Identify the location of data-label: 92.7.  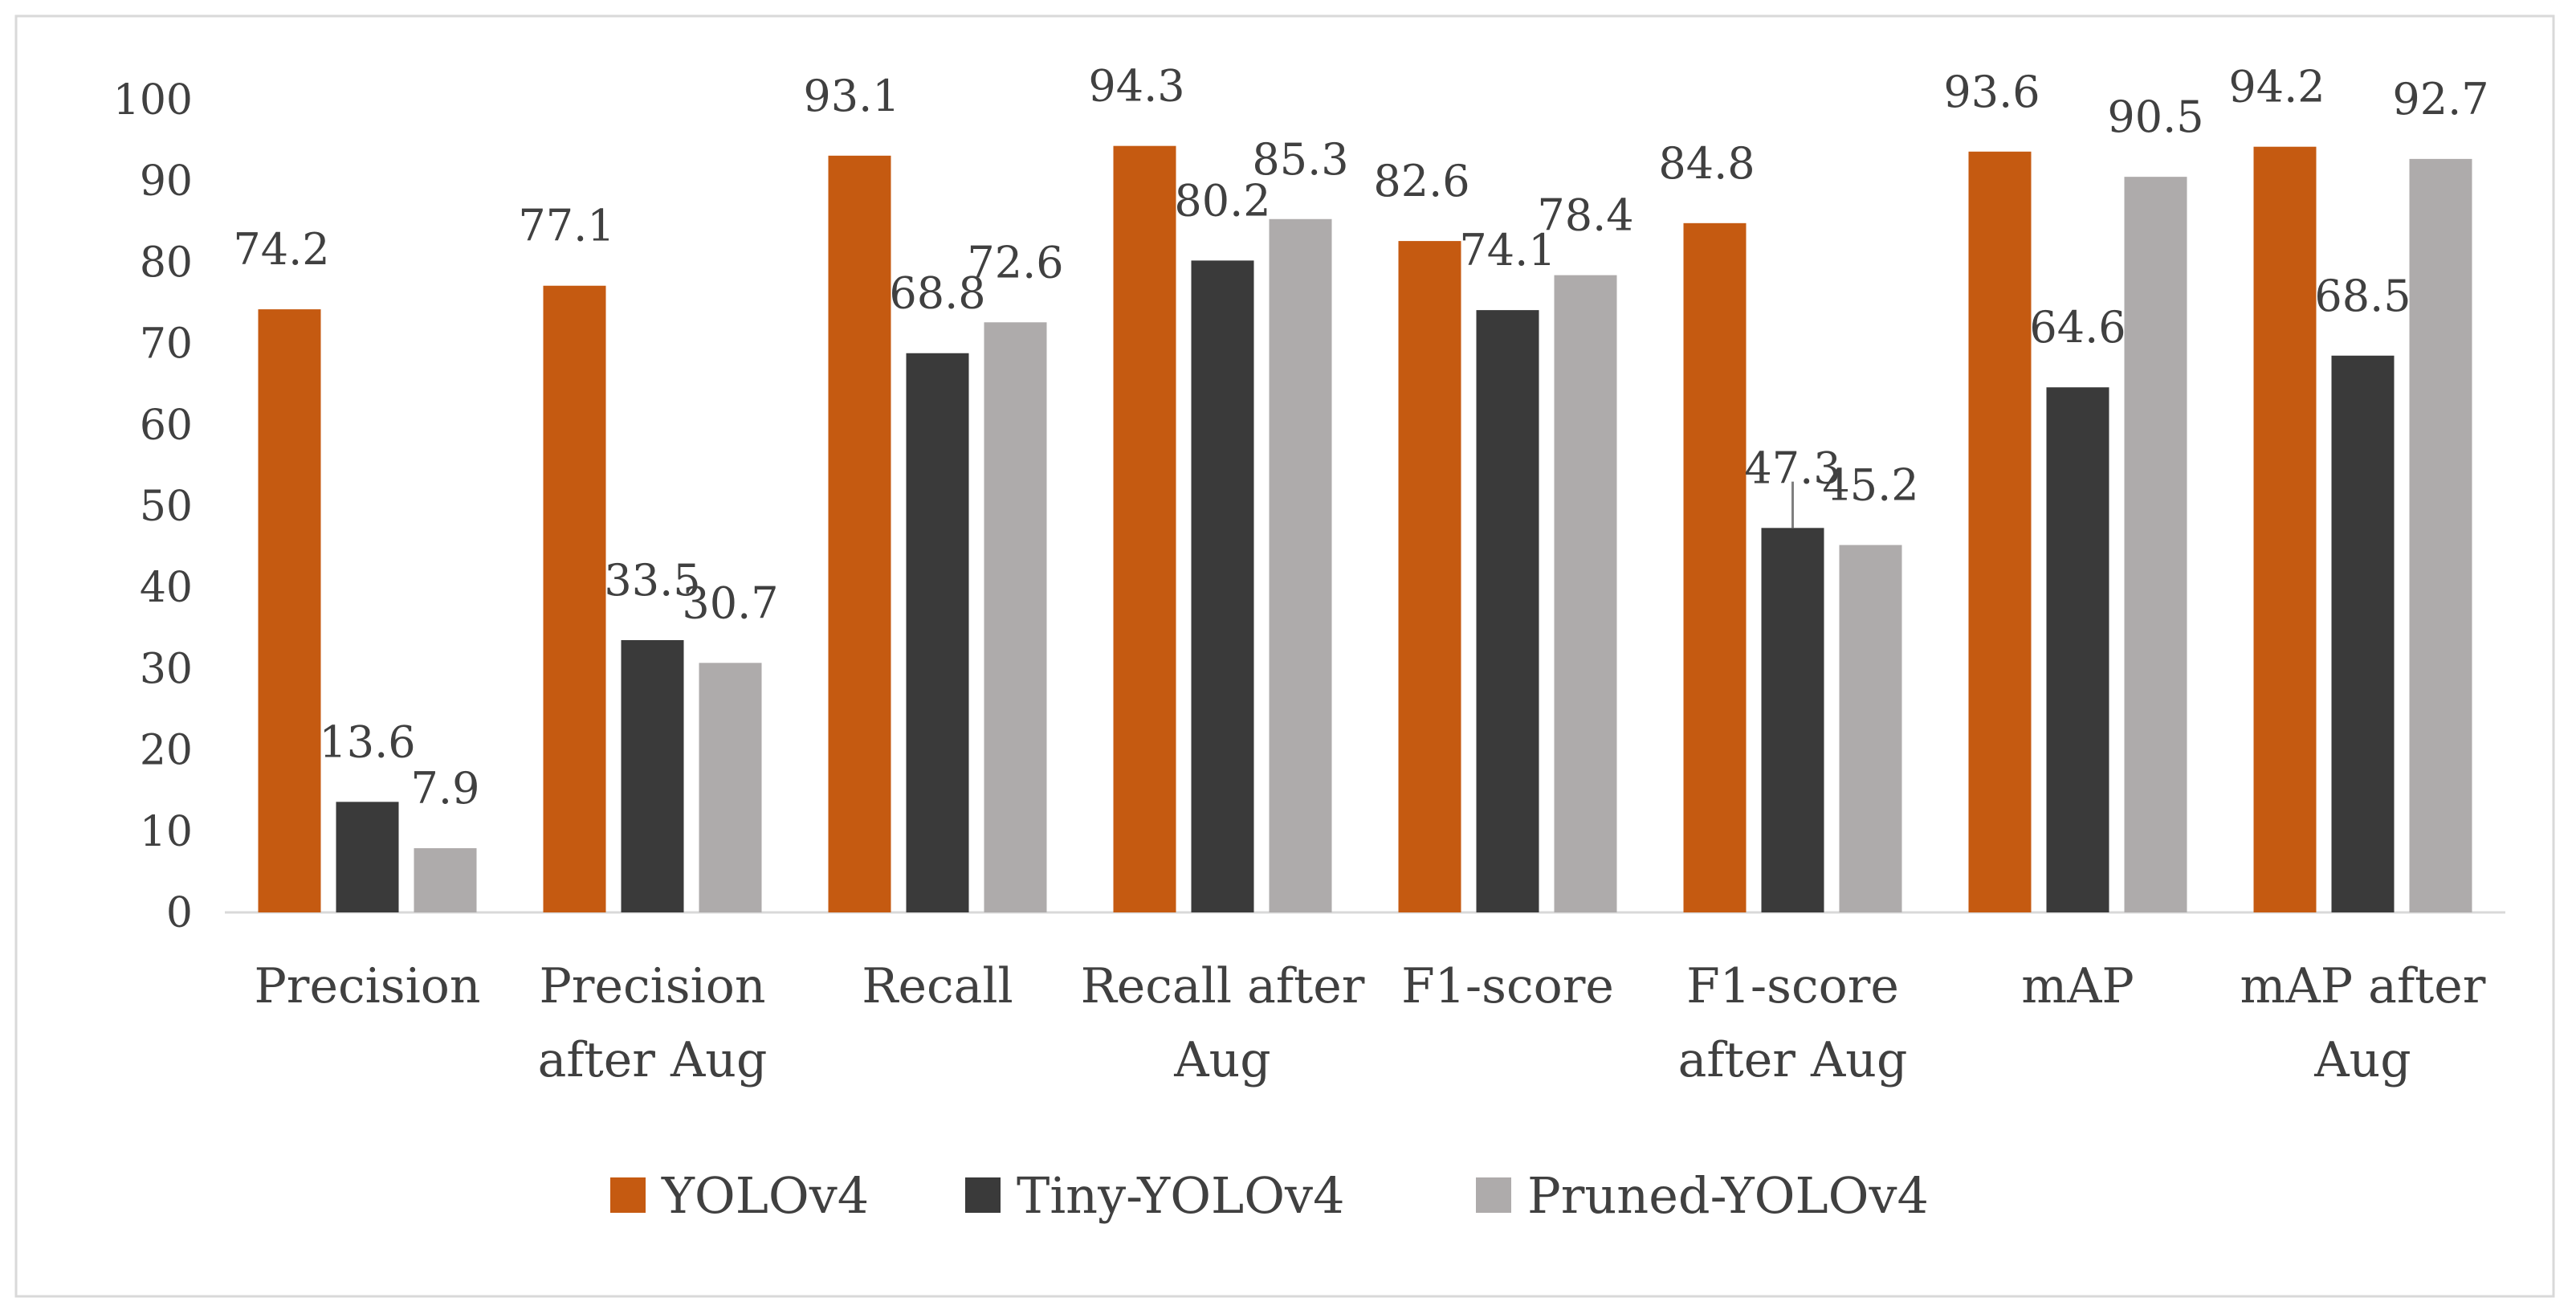
(2440, 99).